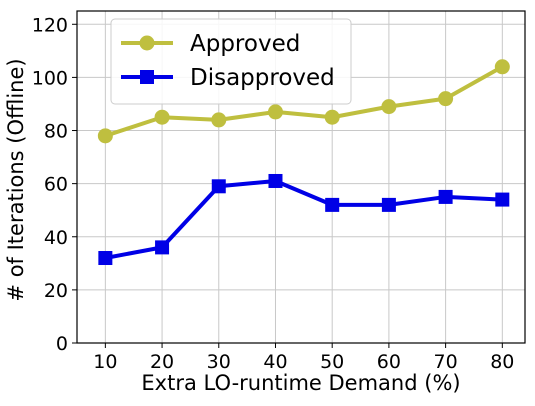 Image resolution: width=535 pixels, height=406 pixels. What do you see at coordinates (147, 77) in the screenshot?
I see `legend-marker-disapproved` at bounding box center [147, 77].